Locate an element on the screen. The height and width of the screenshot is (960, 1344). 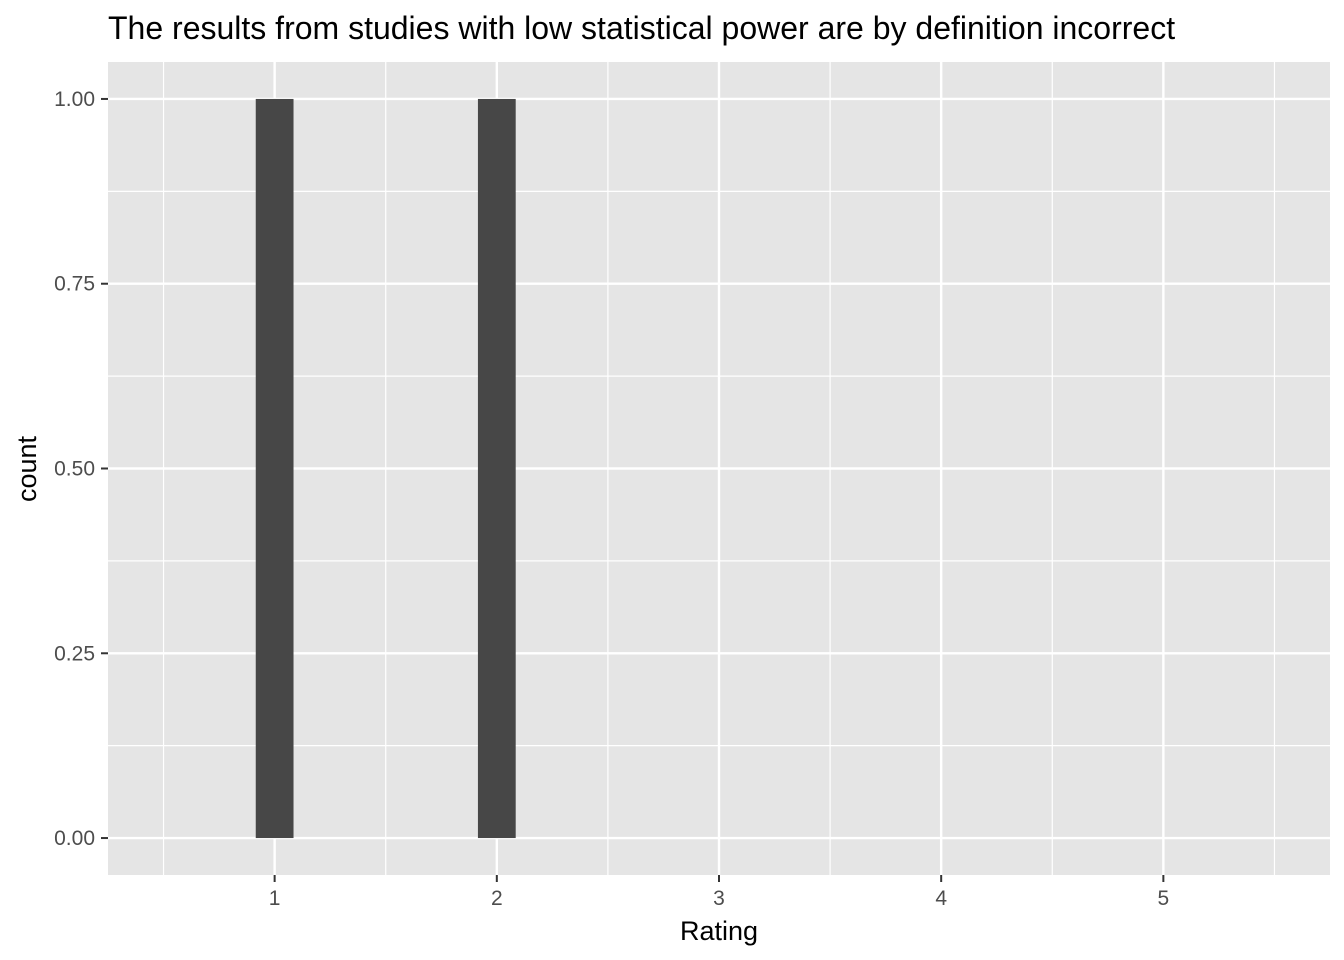
bars is located at coordinates (385, 468).